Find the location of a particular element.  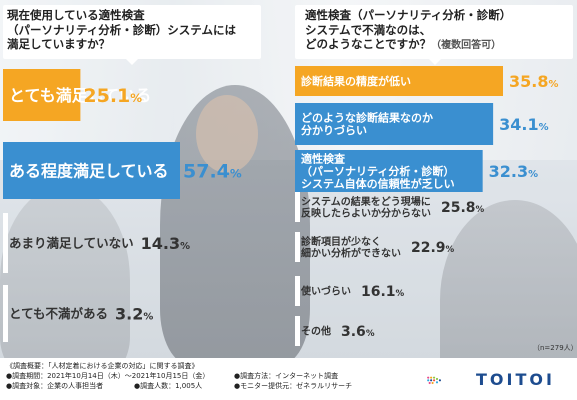

right-bar-label-4: システムの結果をどう現場に反映したらよいか分からない is located at coordinates (366, 207).